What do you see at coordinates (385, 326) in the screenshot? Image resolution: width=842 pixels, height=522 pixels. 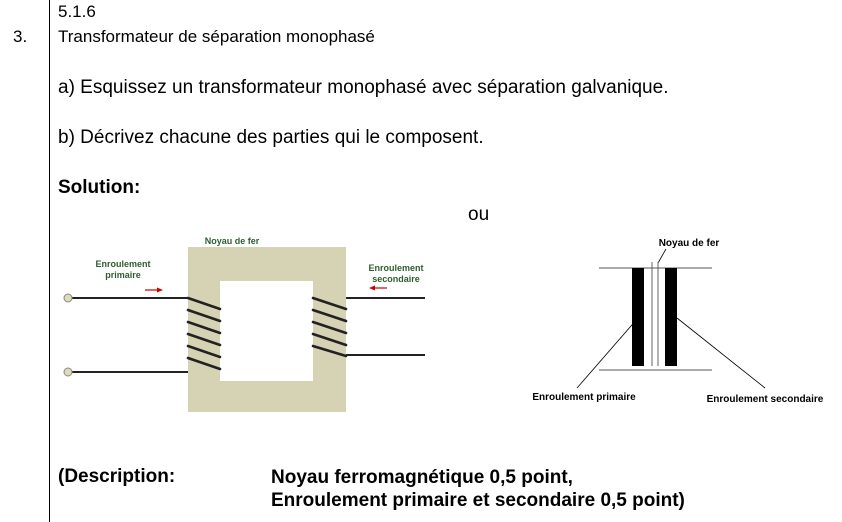 I see `secondary-leads` at bounding box center [385, 326].